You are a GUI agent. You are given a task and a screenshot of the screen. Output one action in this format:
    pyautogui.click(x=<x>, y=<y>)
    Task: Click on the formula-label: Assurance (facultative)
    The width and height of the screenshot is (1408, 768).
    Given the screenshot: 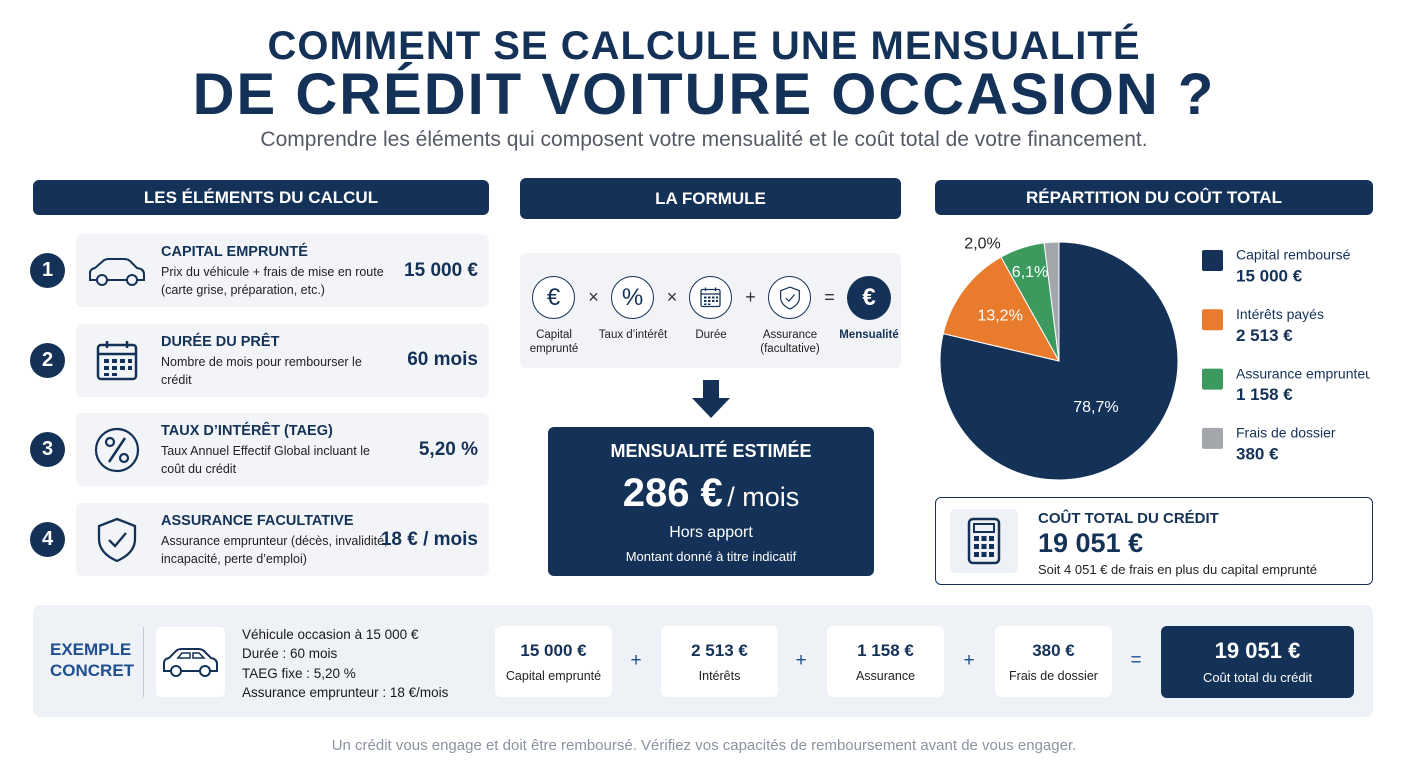 What is the action you would take?
    pyautogui.click(x=790, y=342)
    